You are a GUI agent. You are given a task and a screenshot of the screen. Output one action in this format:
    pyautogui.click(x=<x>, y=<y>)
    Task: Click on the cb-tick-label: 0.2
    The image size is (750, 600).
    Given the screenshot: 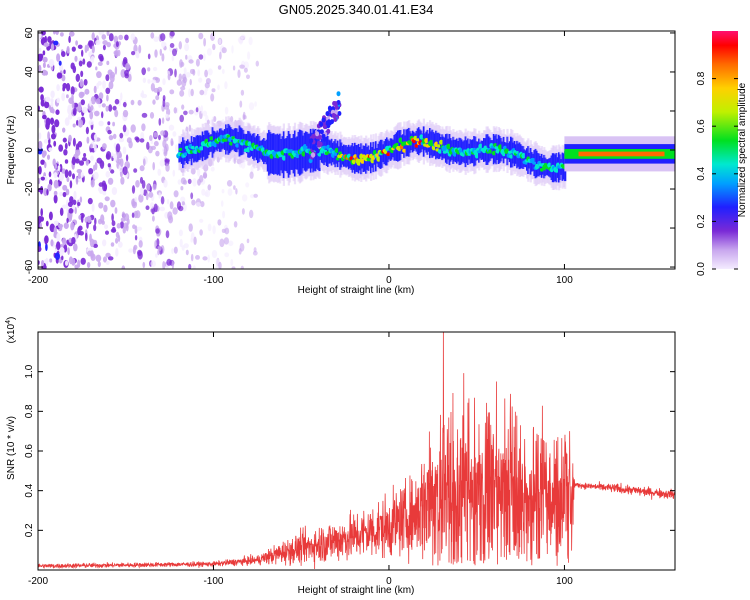 What is the action you would take?
    pyautogui.click(x=701, y=221)
    